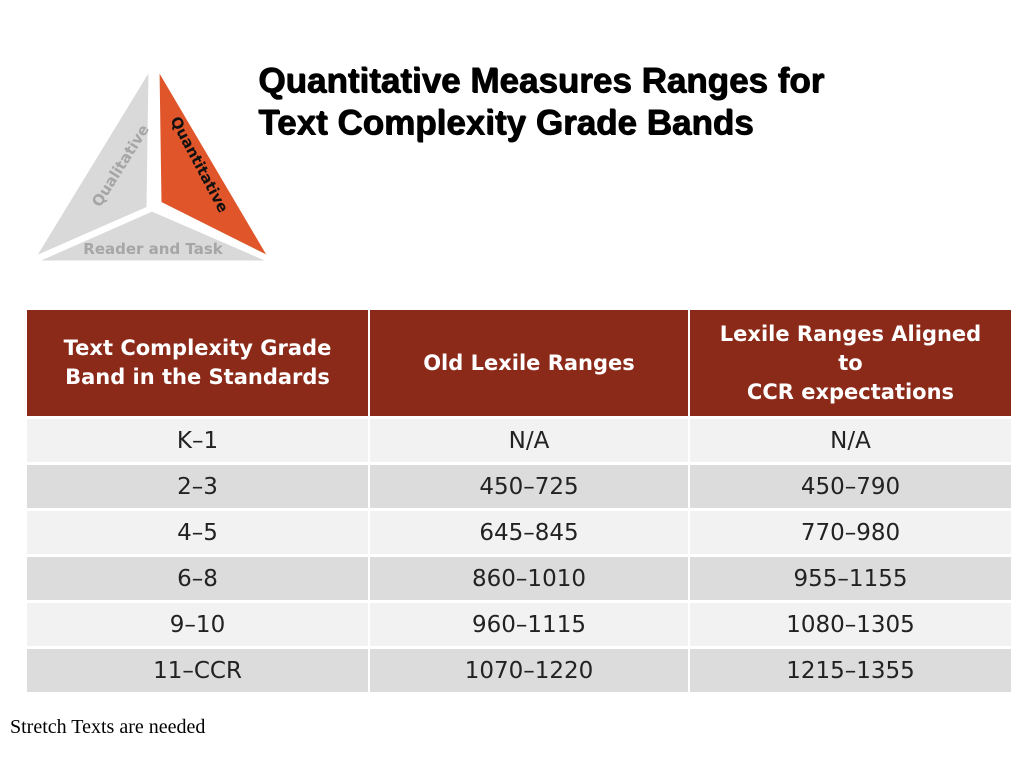 This screenshot has width=1024, height=768. What do you see at coordinates (198, 578) in the screenshot?
I see `grade-band-cell: 6–8` at bounding box center [198, 578].